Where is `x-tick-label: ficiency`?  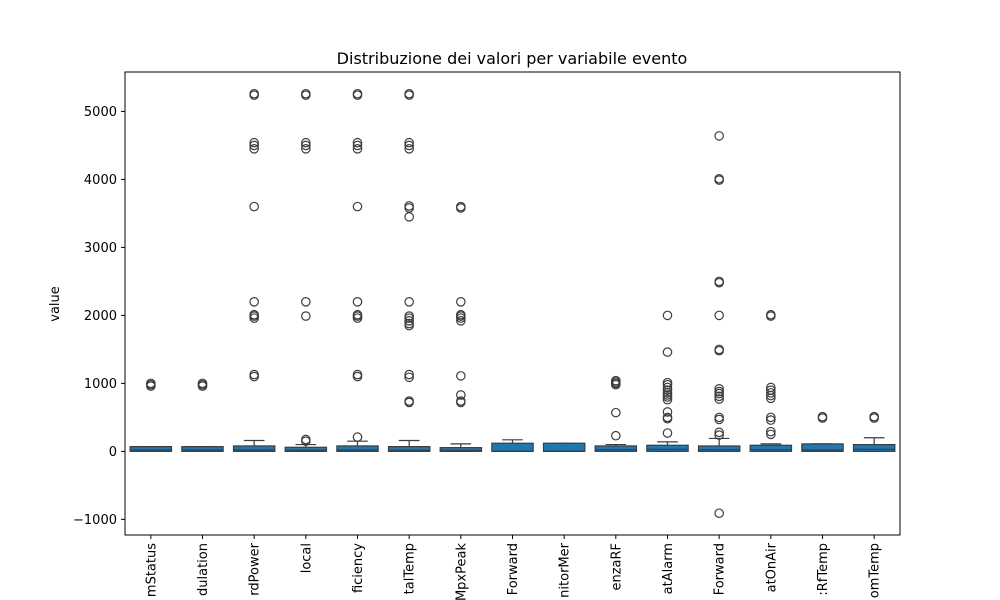
x-tick-label: ficiency is located at coordinates (358, 568).